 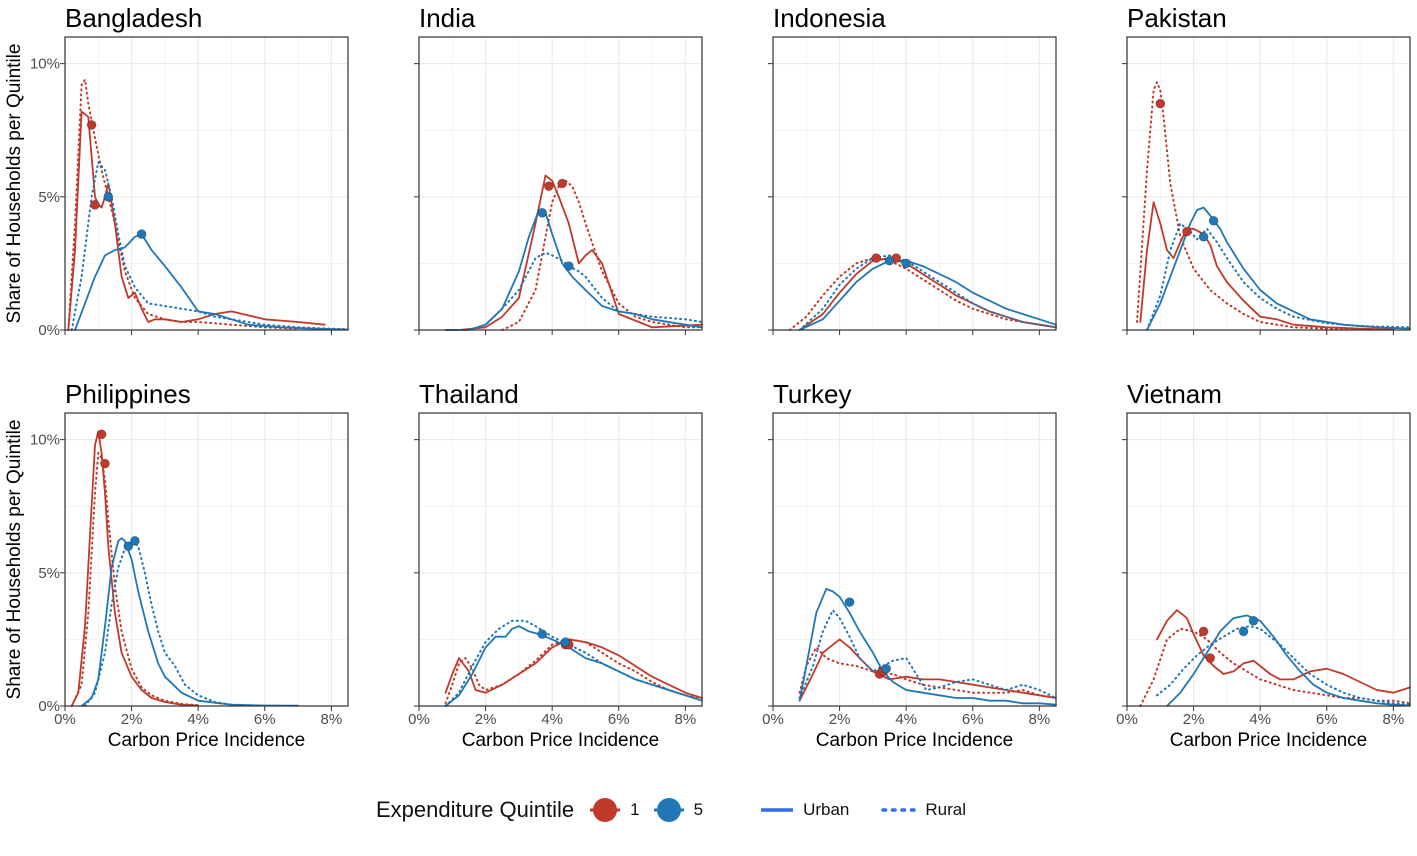 I want to click on legend-key-urban, so click(x=777, y=810).